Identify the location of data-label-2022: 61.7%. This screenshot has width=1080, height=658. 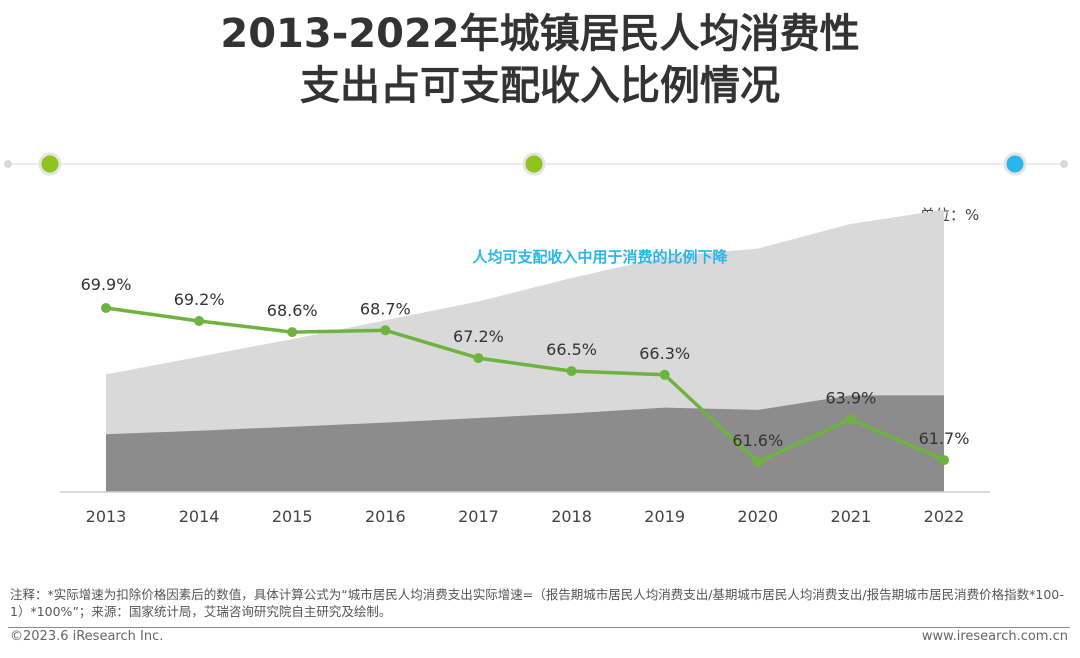
(944, 438).